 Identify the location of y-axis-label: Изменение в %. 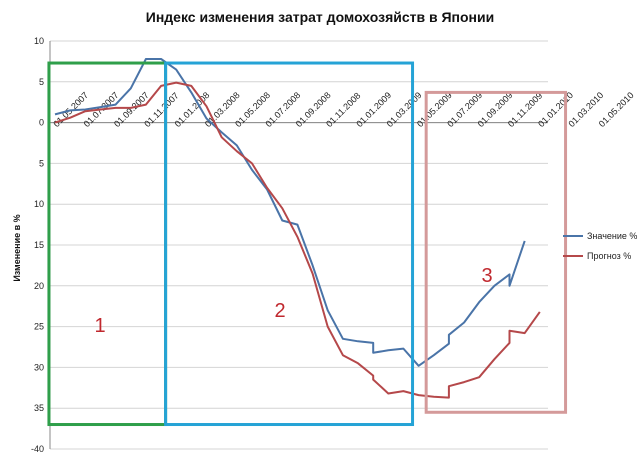
(17, 247).